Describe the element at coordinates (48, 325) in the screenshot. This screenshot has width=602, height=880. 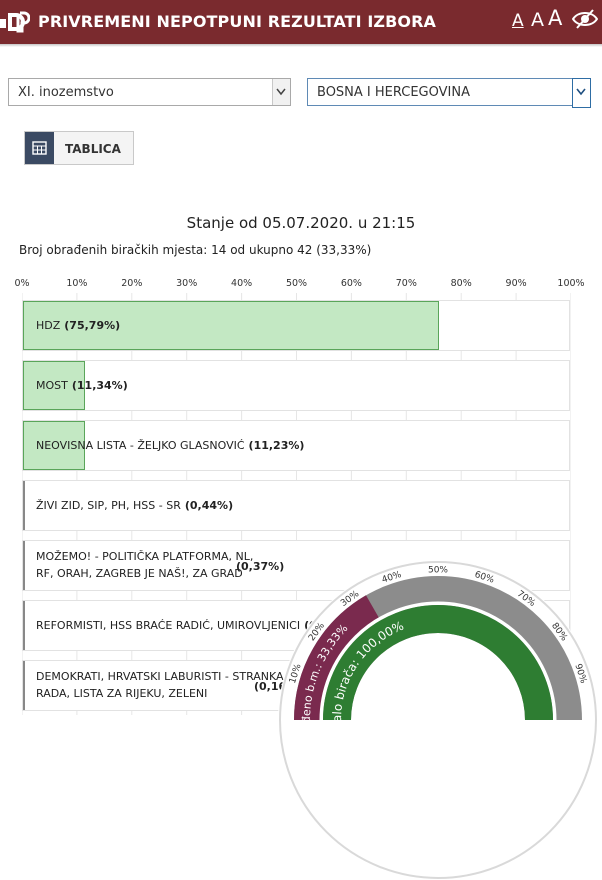
I see `bar-party-name: HDZ` at that location.